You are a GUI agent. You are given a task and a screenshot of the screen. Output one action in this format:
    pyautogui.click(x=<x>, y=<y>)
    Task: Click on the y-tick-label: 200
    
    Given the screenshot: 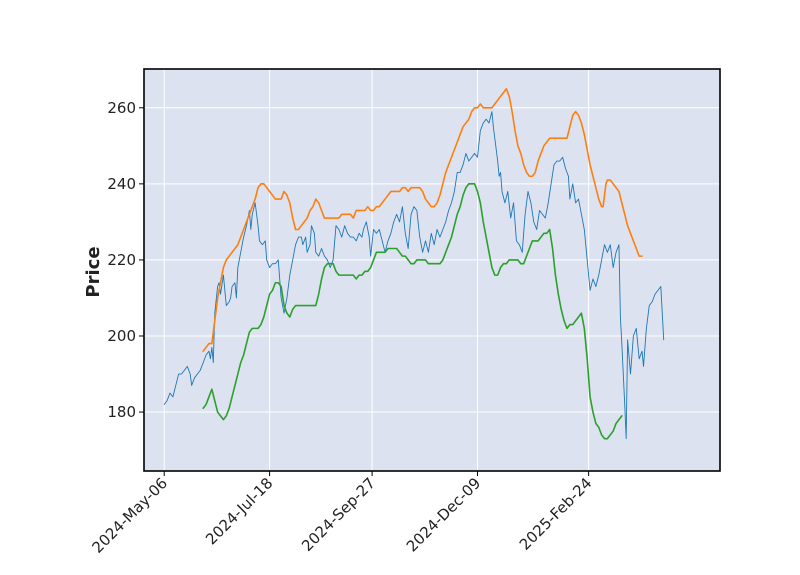 What is the action you would take?
    pyautogui.click(x=121, y=336)
    